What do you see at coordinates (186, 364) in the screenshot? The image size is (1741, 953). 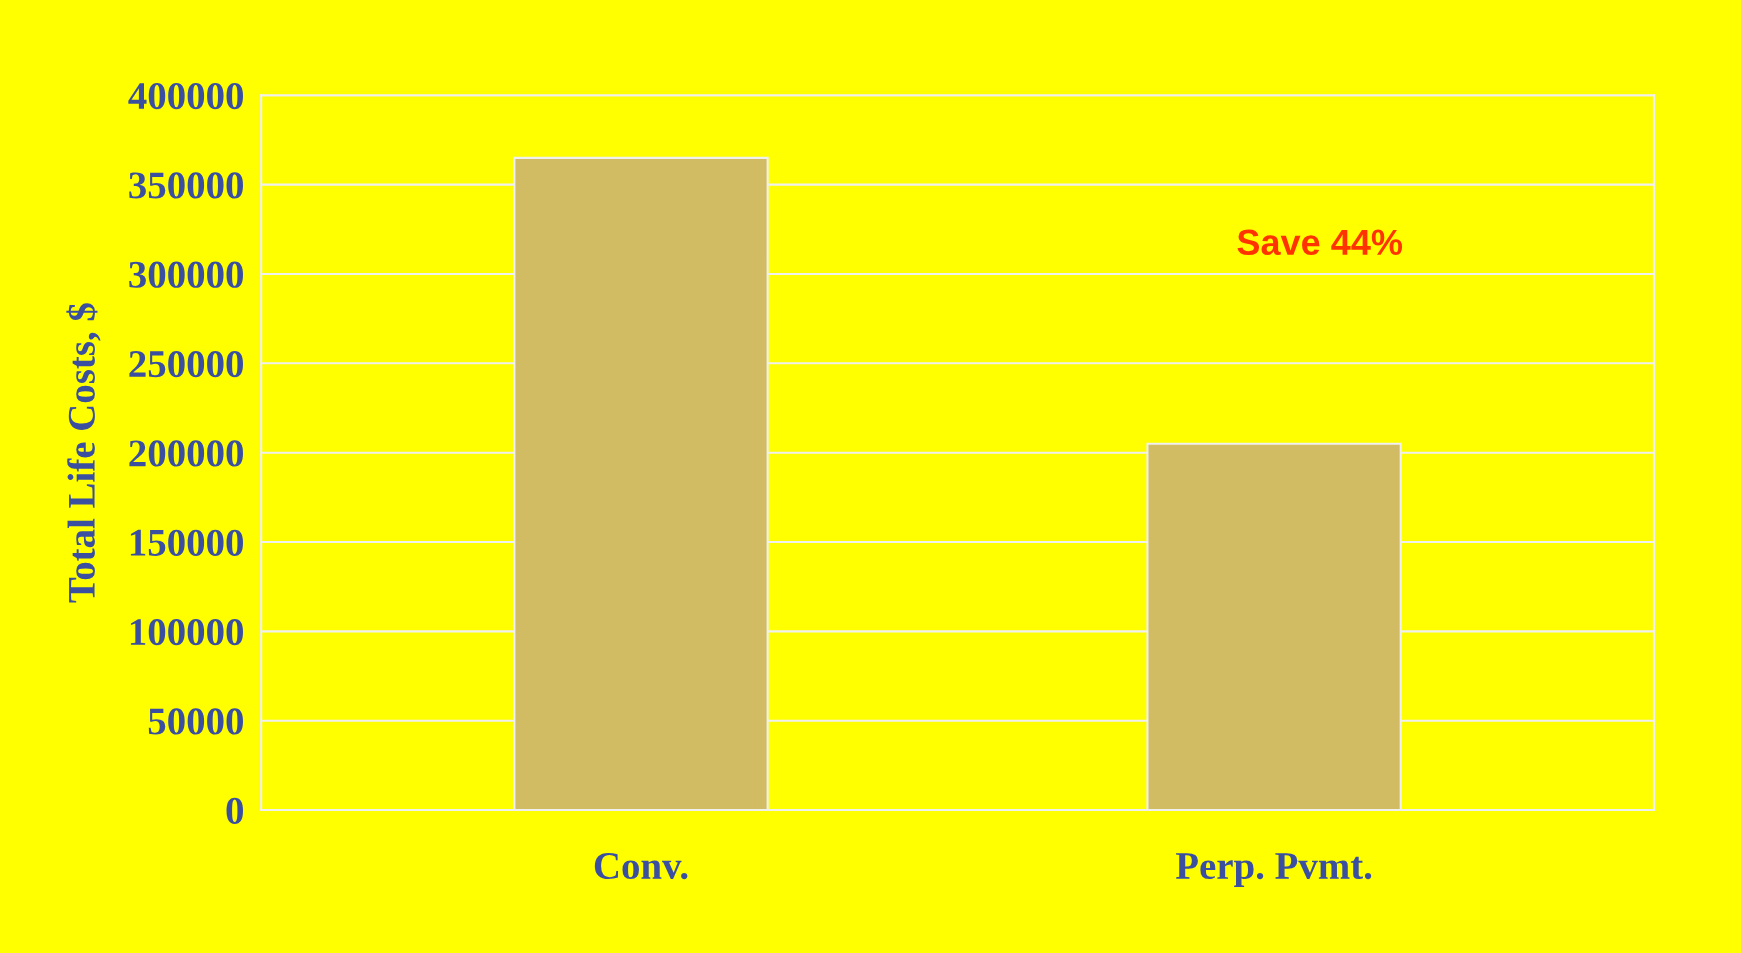 I see `y-tick-label: 250000` at bounding box center [186, 364].